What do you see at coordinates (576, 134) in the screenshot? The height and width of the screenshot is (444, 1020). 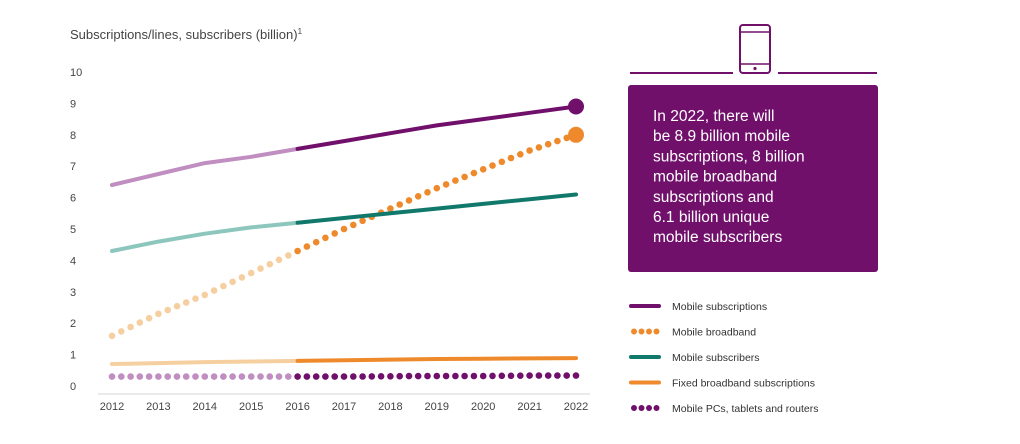 I see `series-end-marker` at bounding box center [576, 134].